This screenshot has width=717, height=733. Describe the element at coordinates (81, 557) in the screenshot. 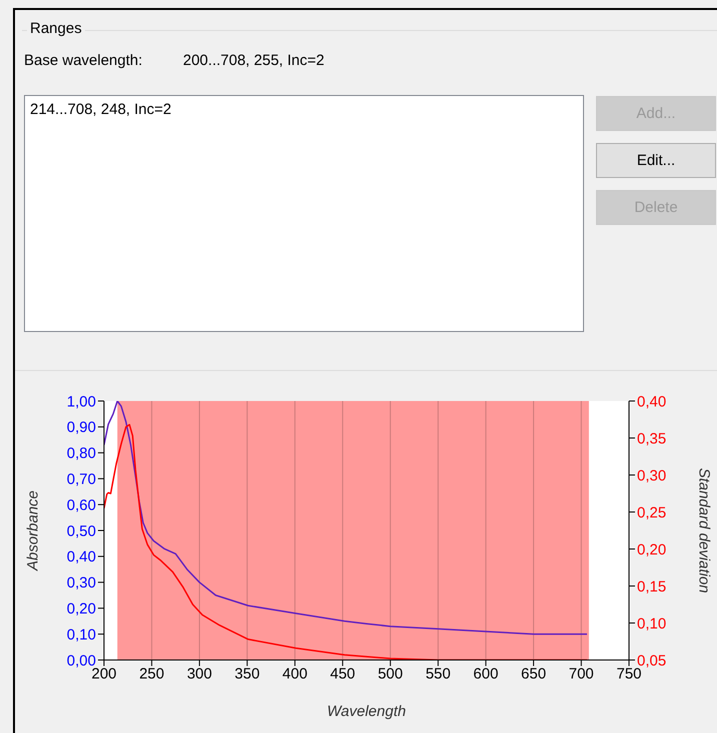

I see `y-tick-label: 0,40` at that location.